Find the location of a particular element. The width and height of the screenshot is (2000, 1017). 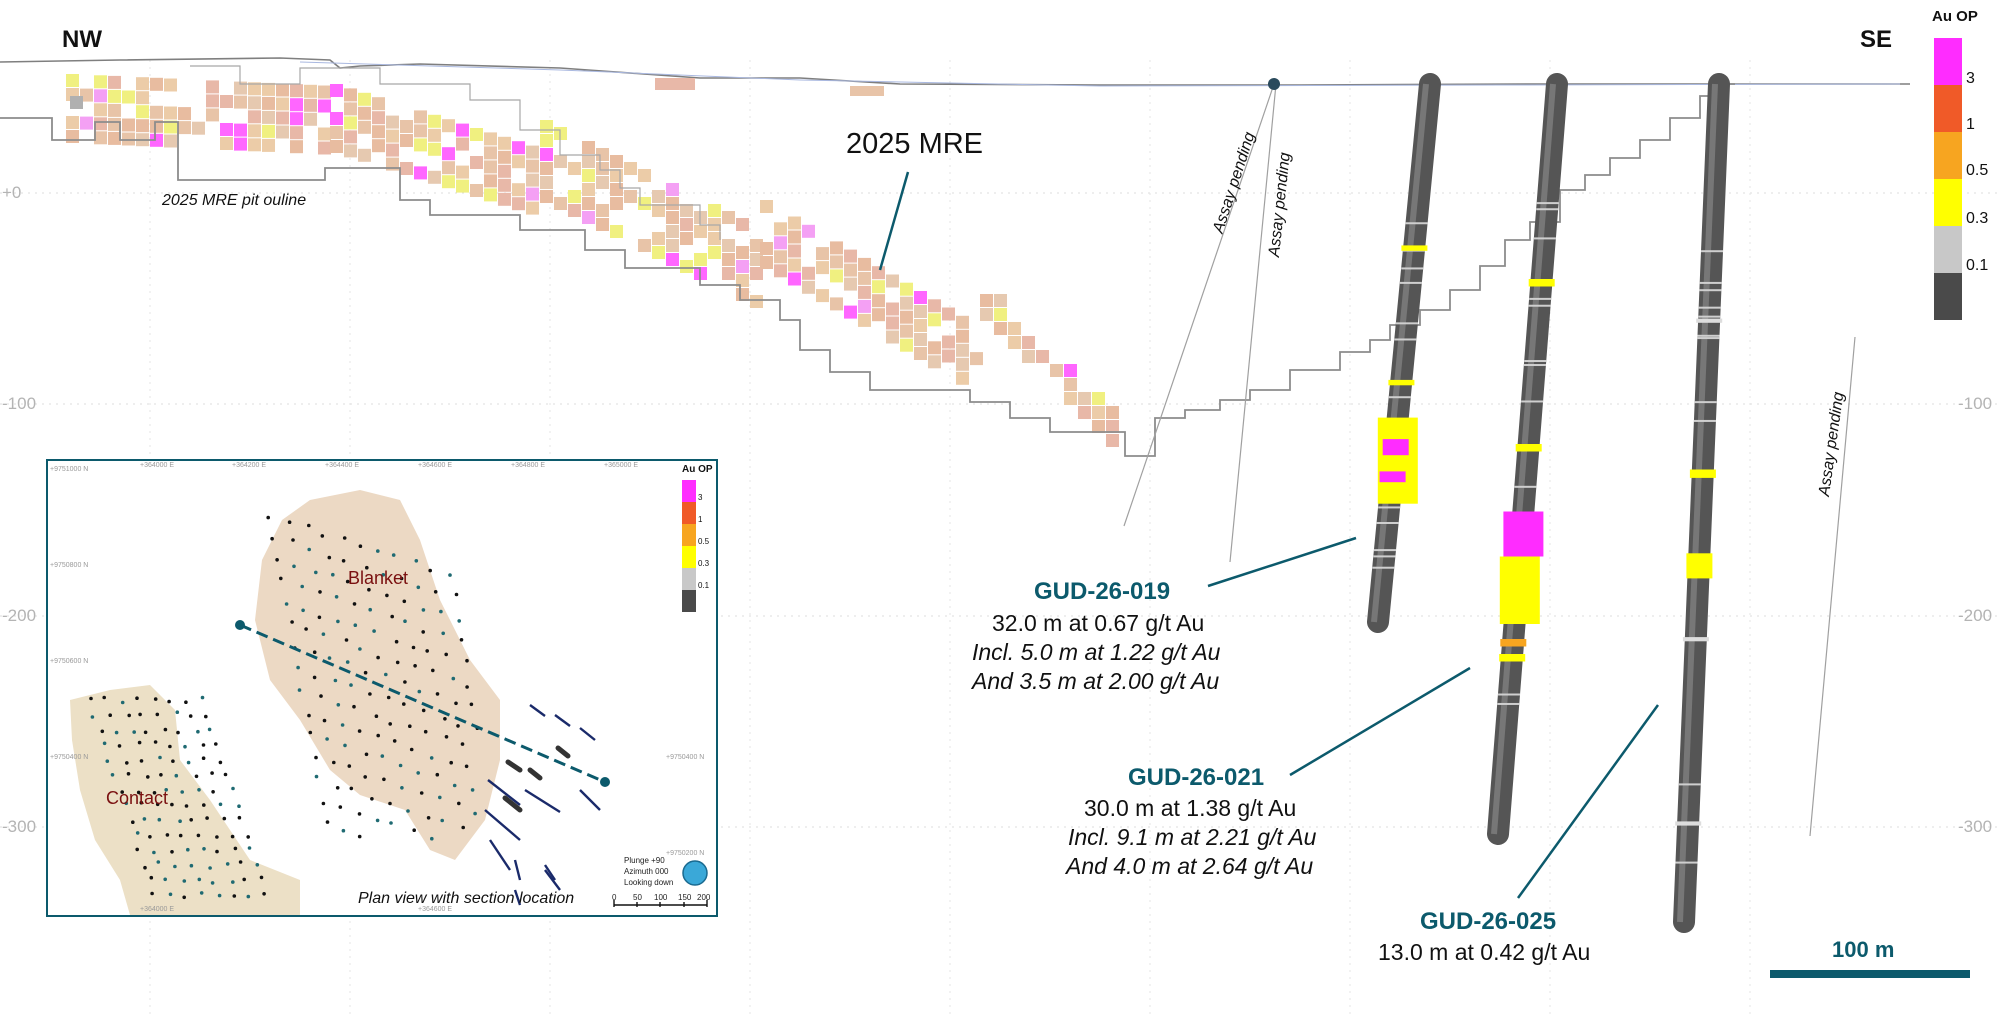

blanket-domain is located at coordinates (377, 675).